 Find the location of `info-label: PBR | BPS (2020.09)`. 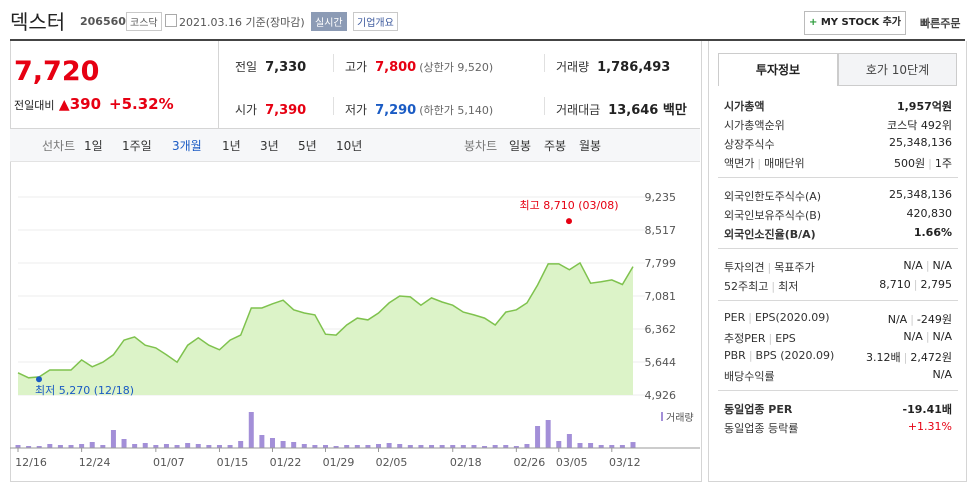

info-label: PBR | BPS (2020.09) is located at coordinates (779, 355).